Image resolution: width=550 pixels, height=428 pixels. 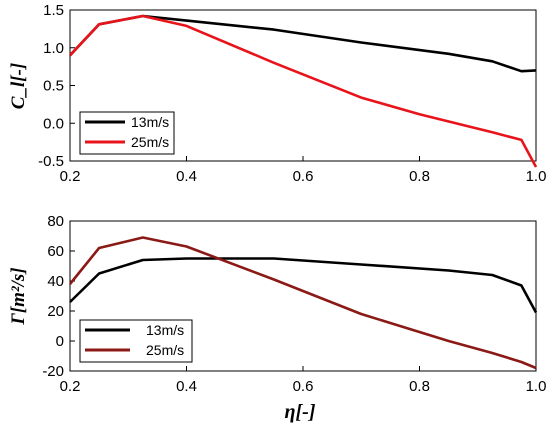 What do you see at coordinates (18, 86) in the screenshot?
I see `y-axis-label-cl: C_l[-]` at bounding box center [18, 86].